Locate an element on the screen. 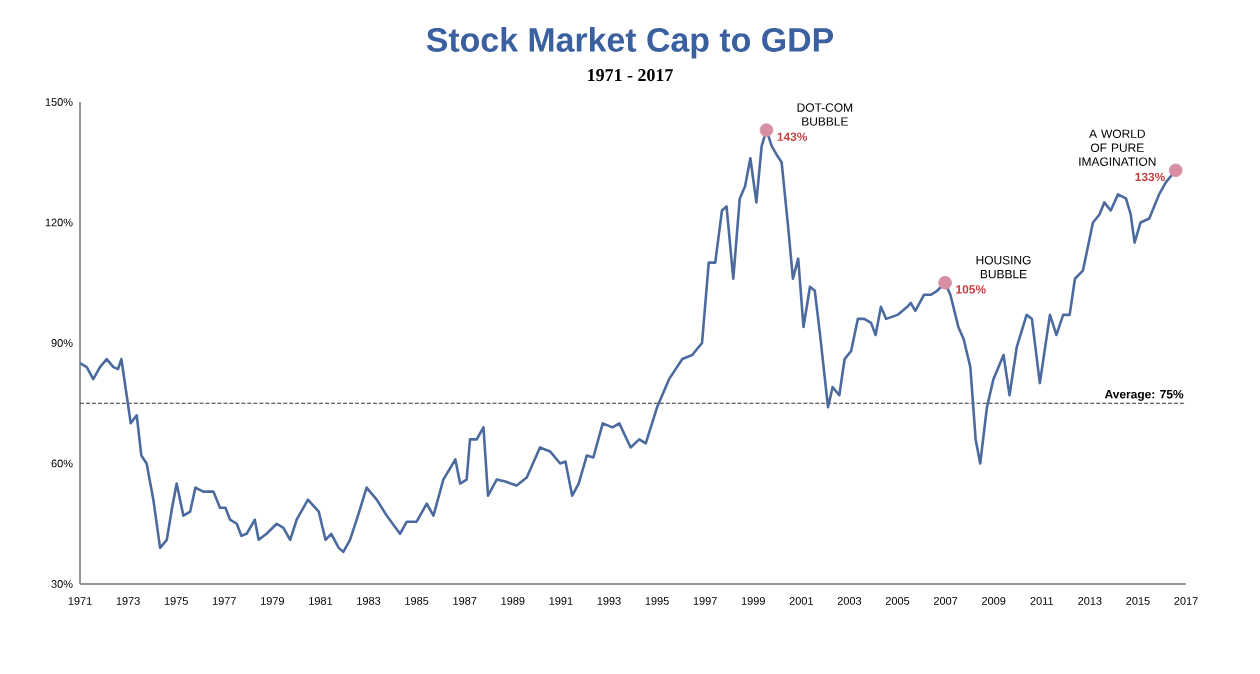  chart-subtitle: 1971 - 2017 is located at coordinates (630, 75).